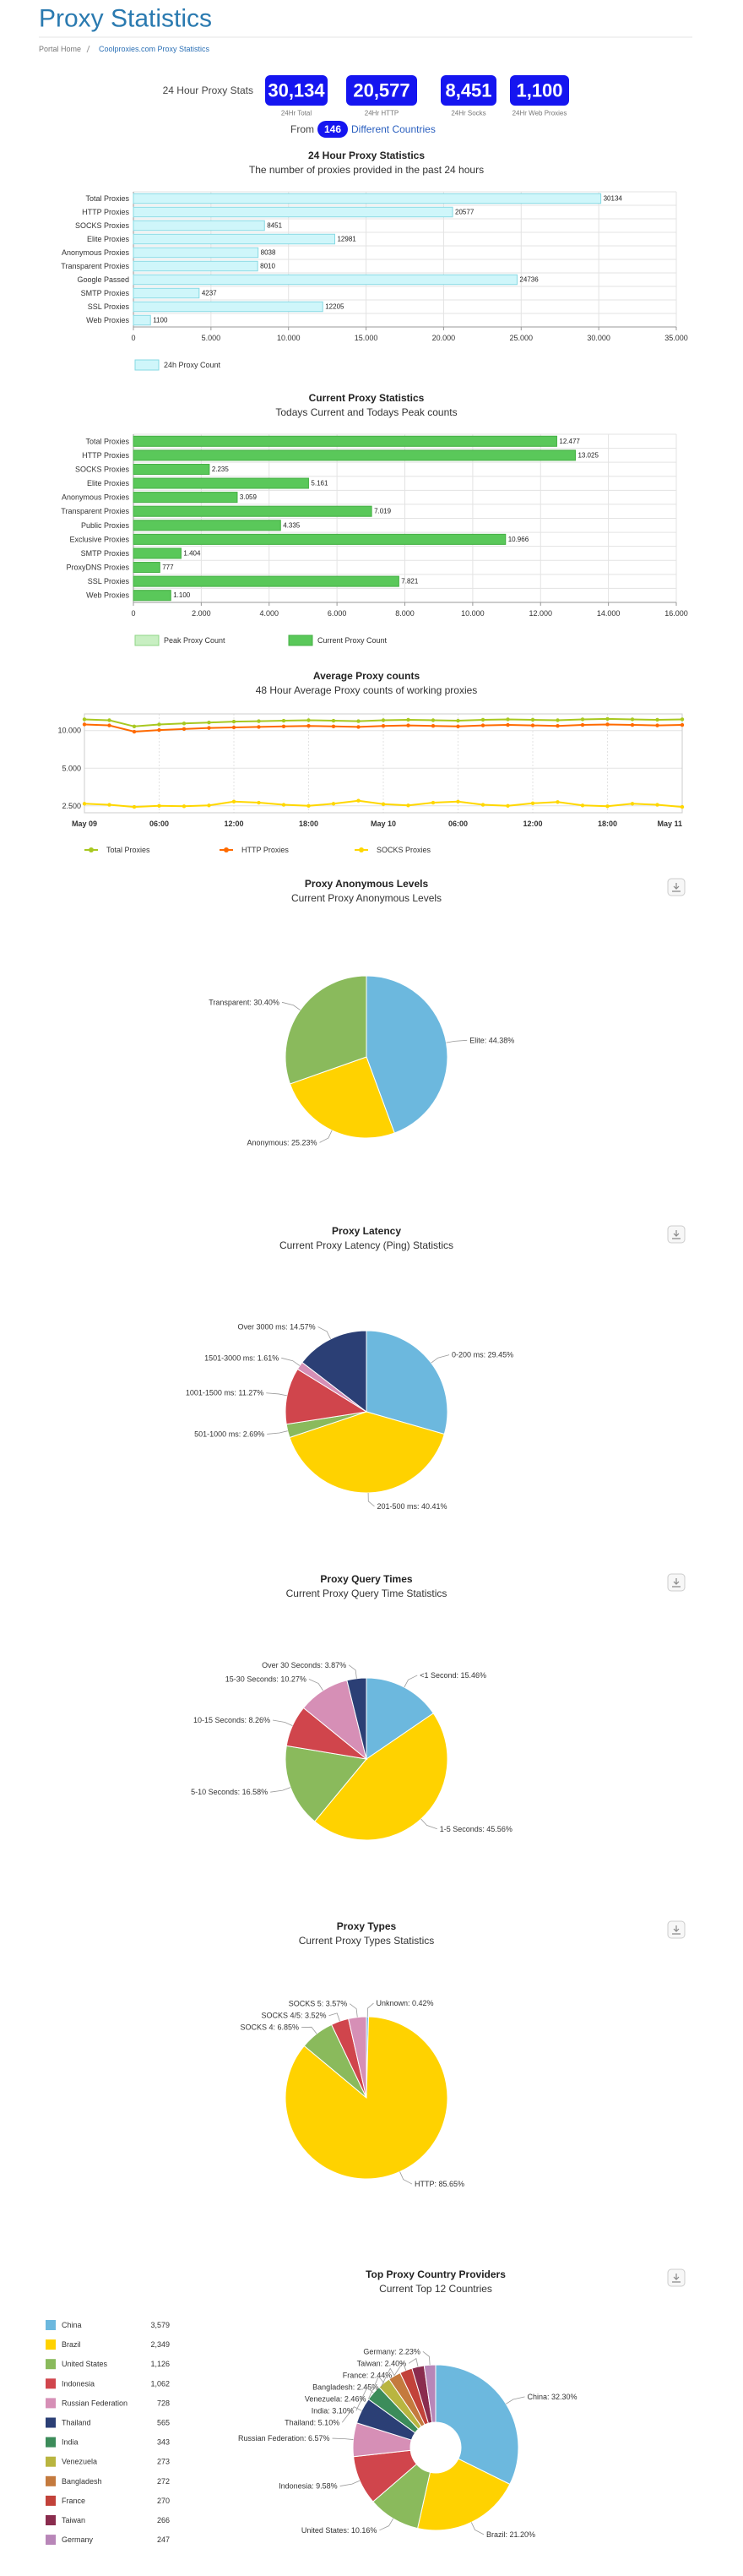 The width and height of the screenshot is (743, 2576). Describe the element at coordinates (670, 824) in the screenshot. I see `x-tick-label: May 11` at that location.